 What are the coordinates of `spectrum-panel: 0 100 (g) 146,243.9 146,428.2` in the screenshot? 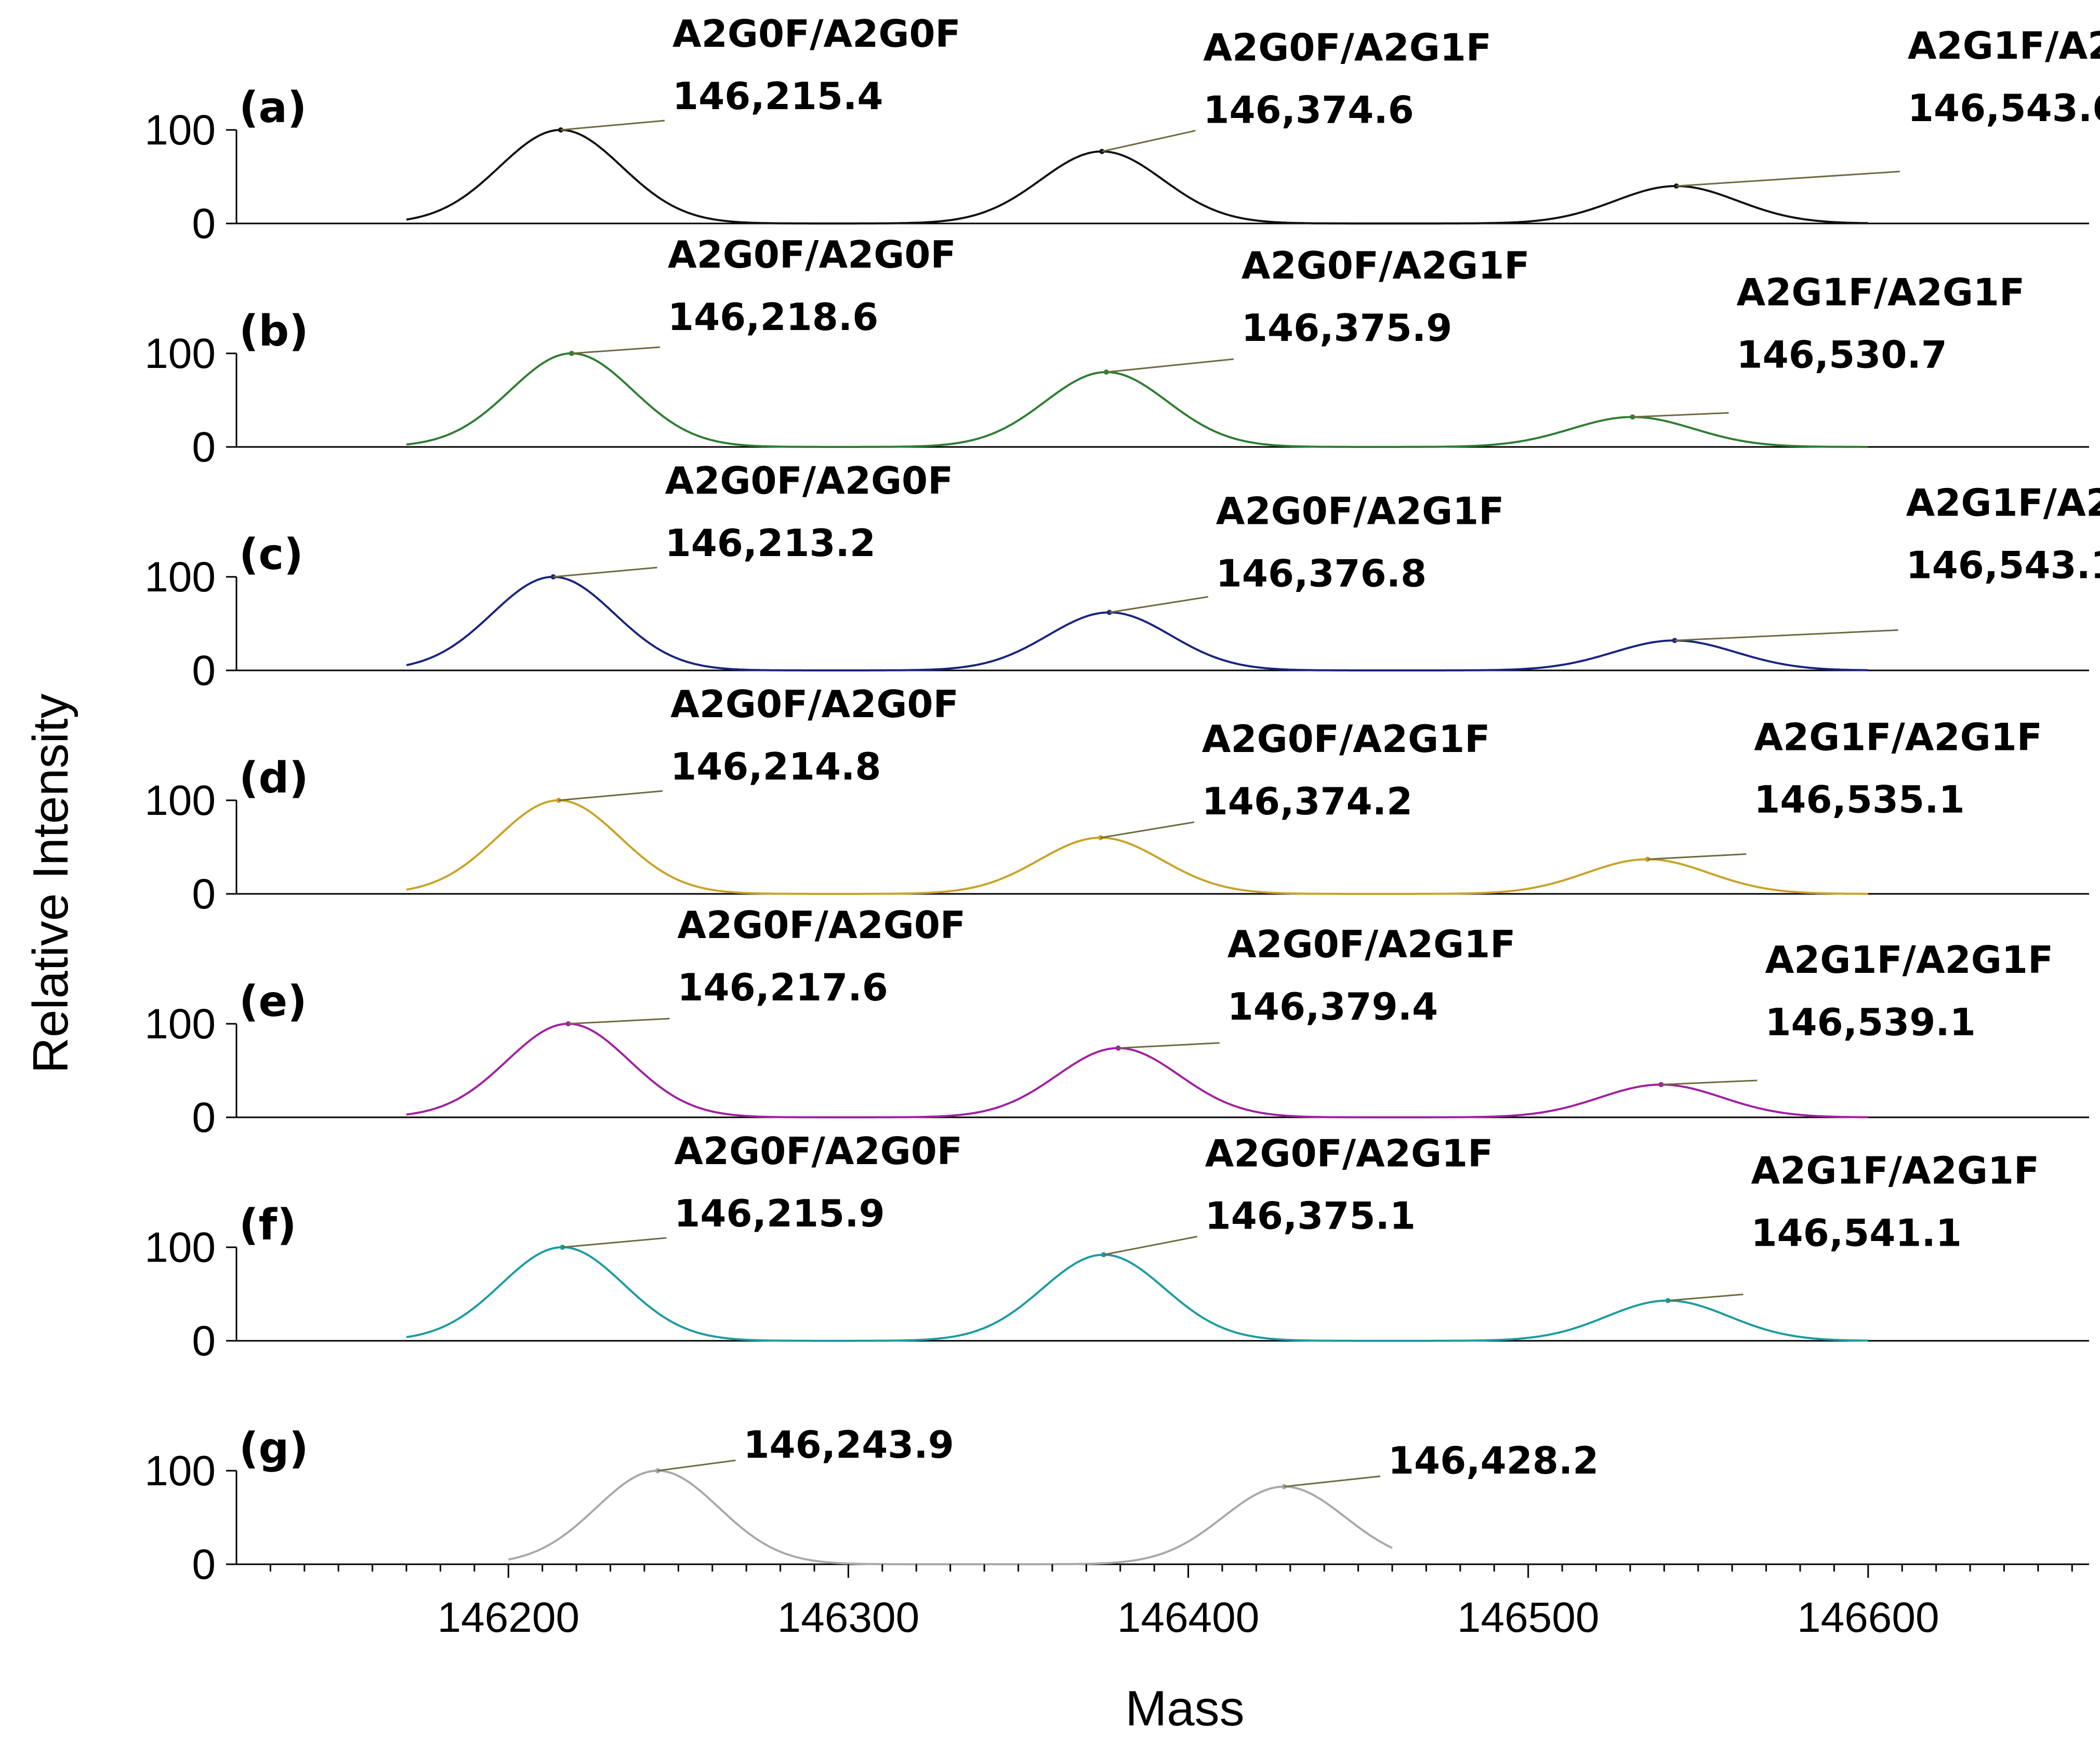 It's located at (1117, 1506).